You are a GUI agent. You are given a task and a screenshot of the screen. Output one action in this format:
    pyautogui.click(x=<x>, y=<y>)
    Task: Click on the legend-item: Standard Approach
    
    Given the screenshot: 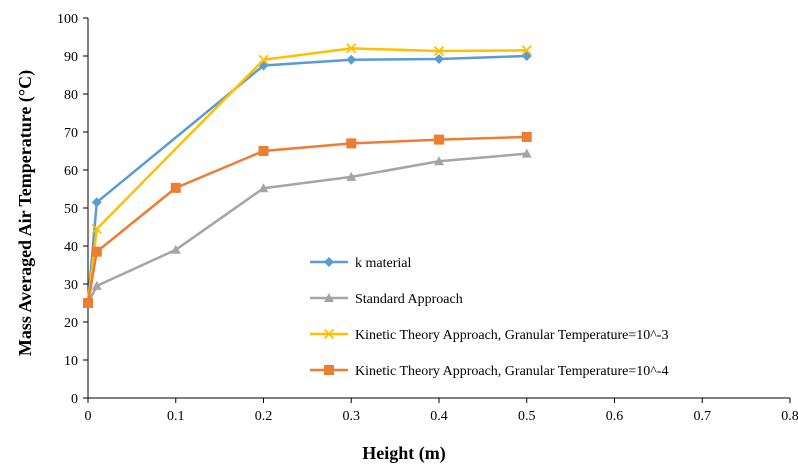 What is the action you would take?
    pyautogui.click(x=386, y=299)
    